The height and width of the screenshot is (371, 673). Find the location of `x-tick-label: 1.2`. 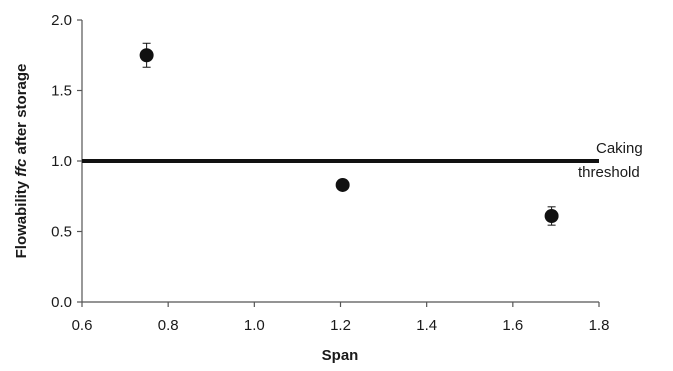

x-tick-label: 1.2 is located at coordinates (340, 325).